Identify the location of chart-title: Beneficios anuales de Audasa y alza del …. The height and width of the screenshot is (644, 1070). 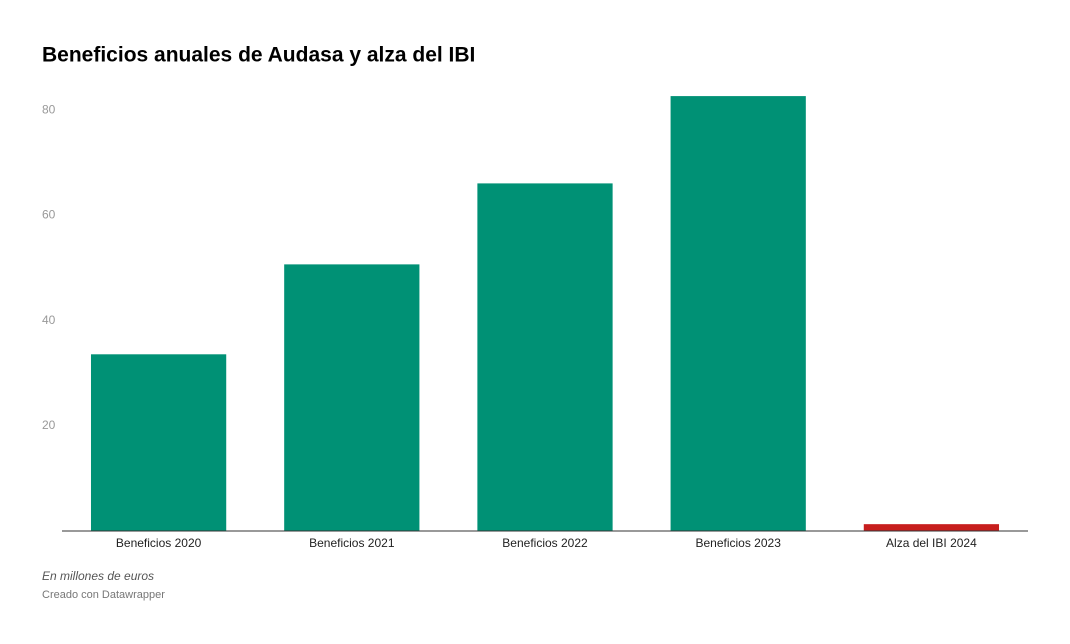
(258, 55).